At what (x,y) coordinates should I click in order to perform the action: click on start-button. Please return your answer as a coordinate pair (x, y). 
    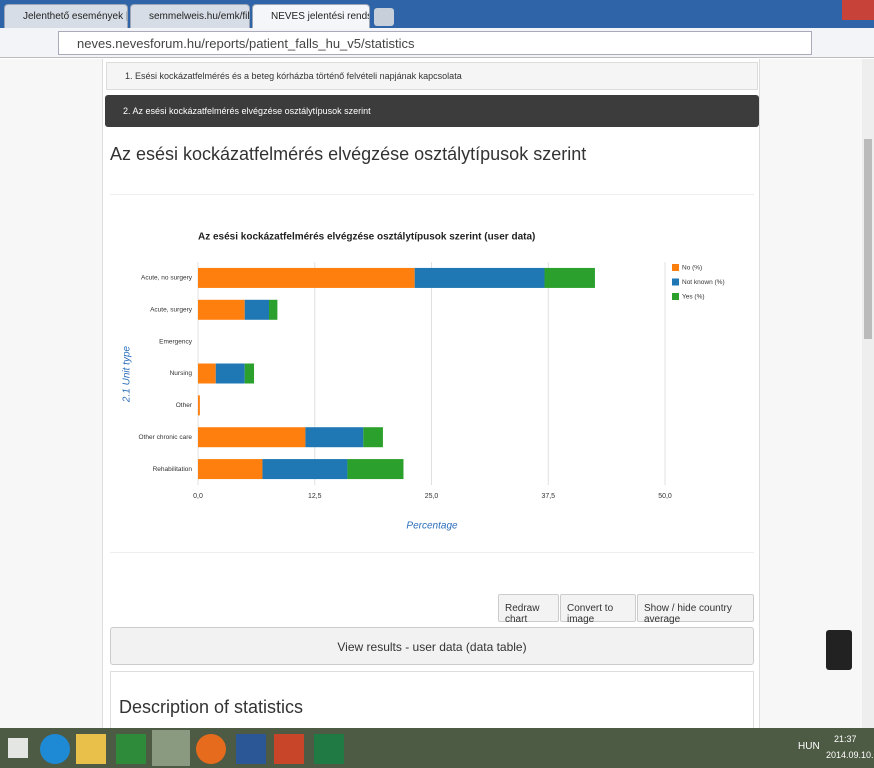
    Looking at the image, I should click on (18, 748).